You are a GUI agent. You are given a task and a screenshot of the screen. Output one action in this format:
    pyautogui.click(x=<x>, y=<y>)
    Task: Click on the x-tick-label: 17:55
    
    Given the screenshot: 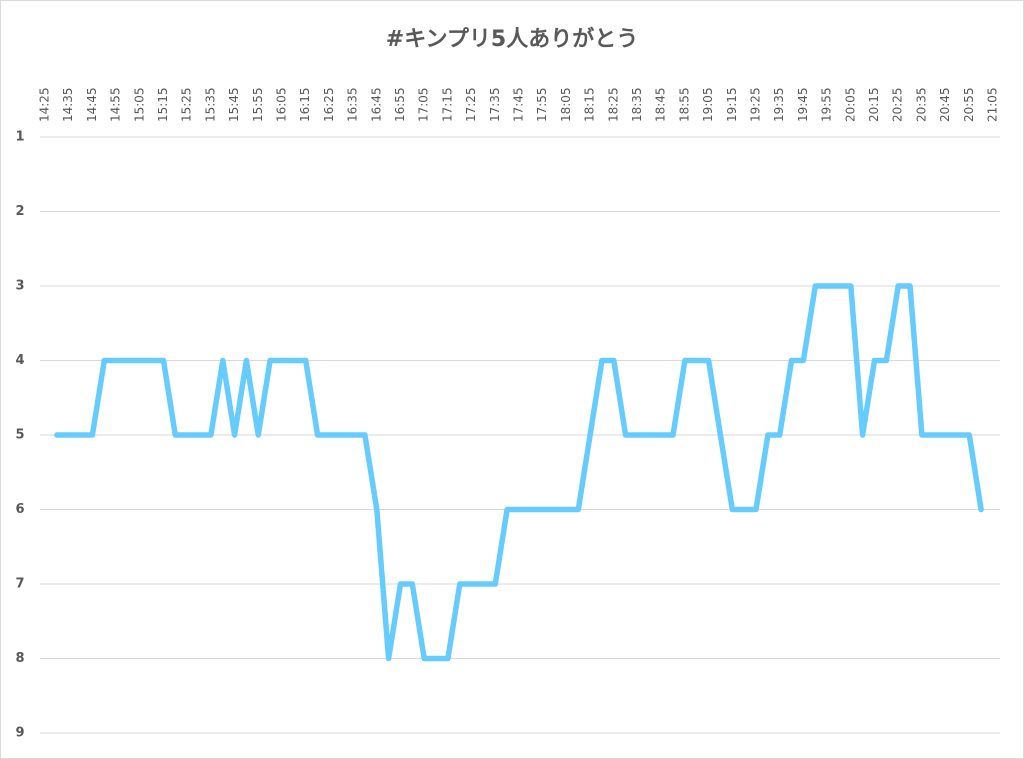 What is the action you would take?
    pyautogui.click(x=542, y=104)
    